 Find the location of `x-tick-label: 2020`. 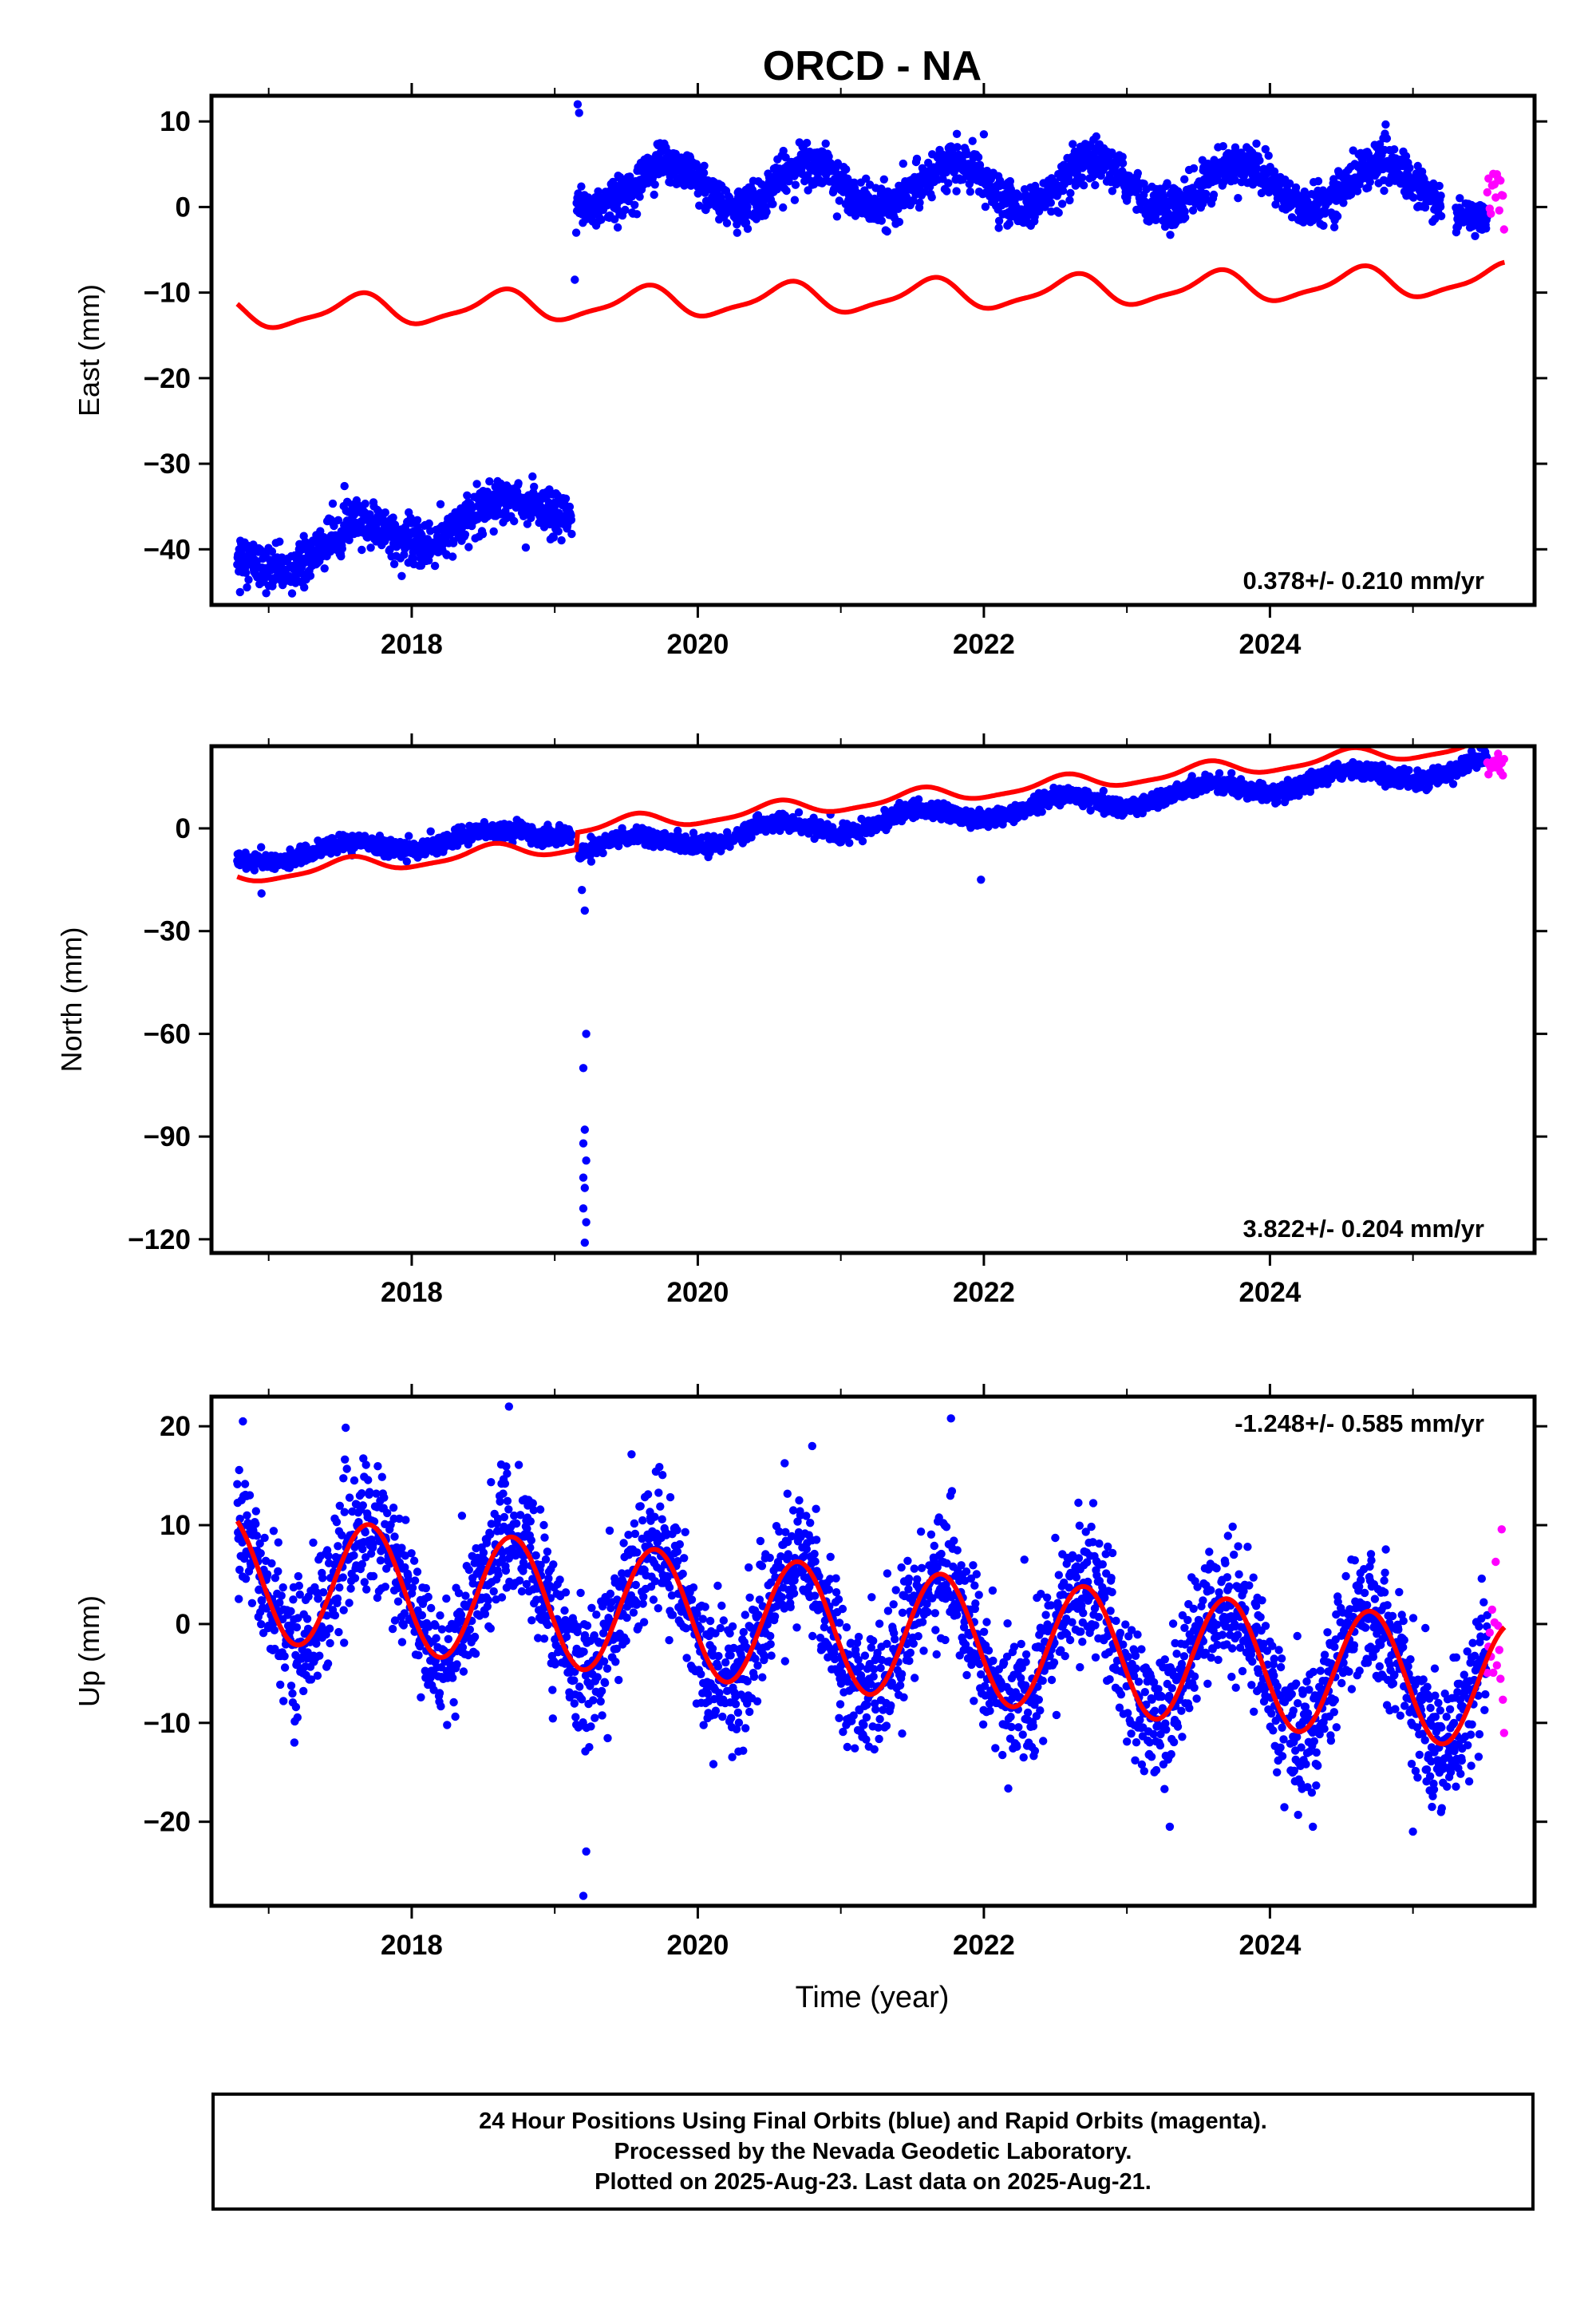

x-tick-label: 2020 is located at coordinates (697, 644).